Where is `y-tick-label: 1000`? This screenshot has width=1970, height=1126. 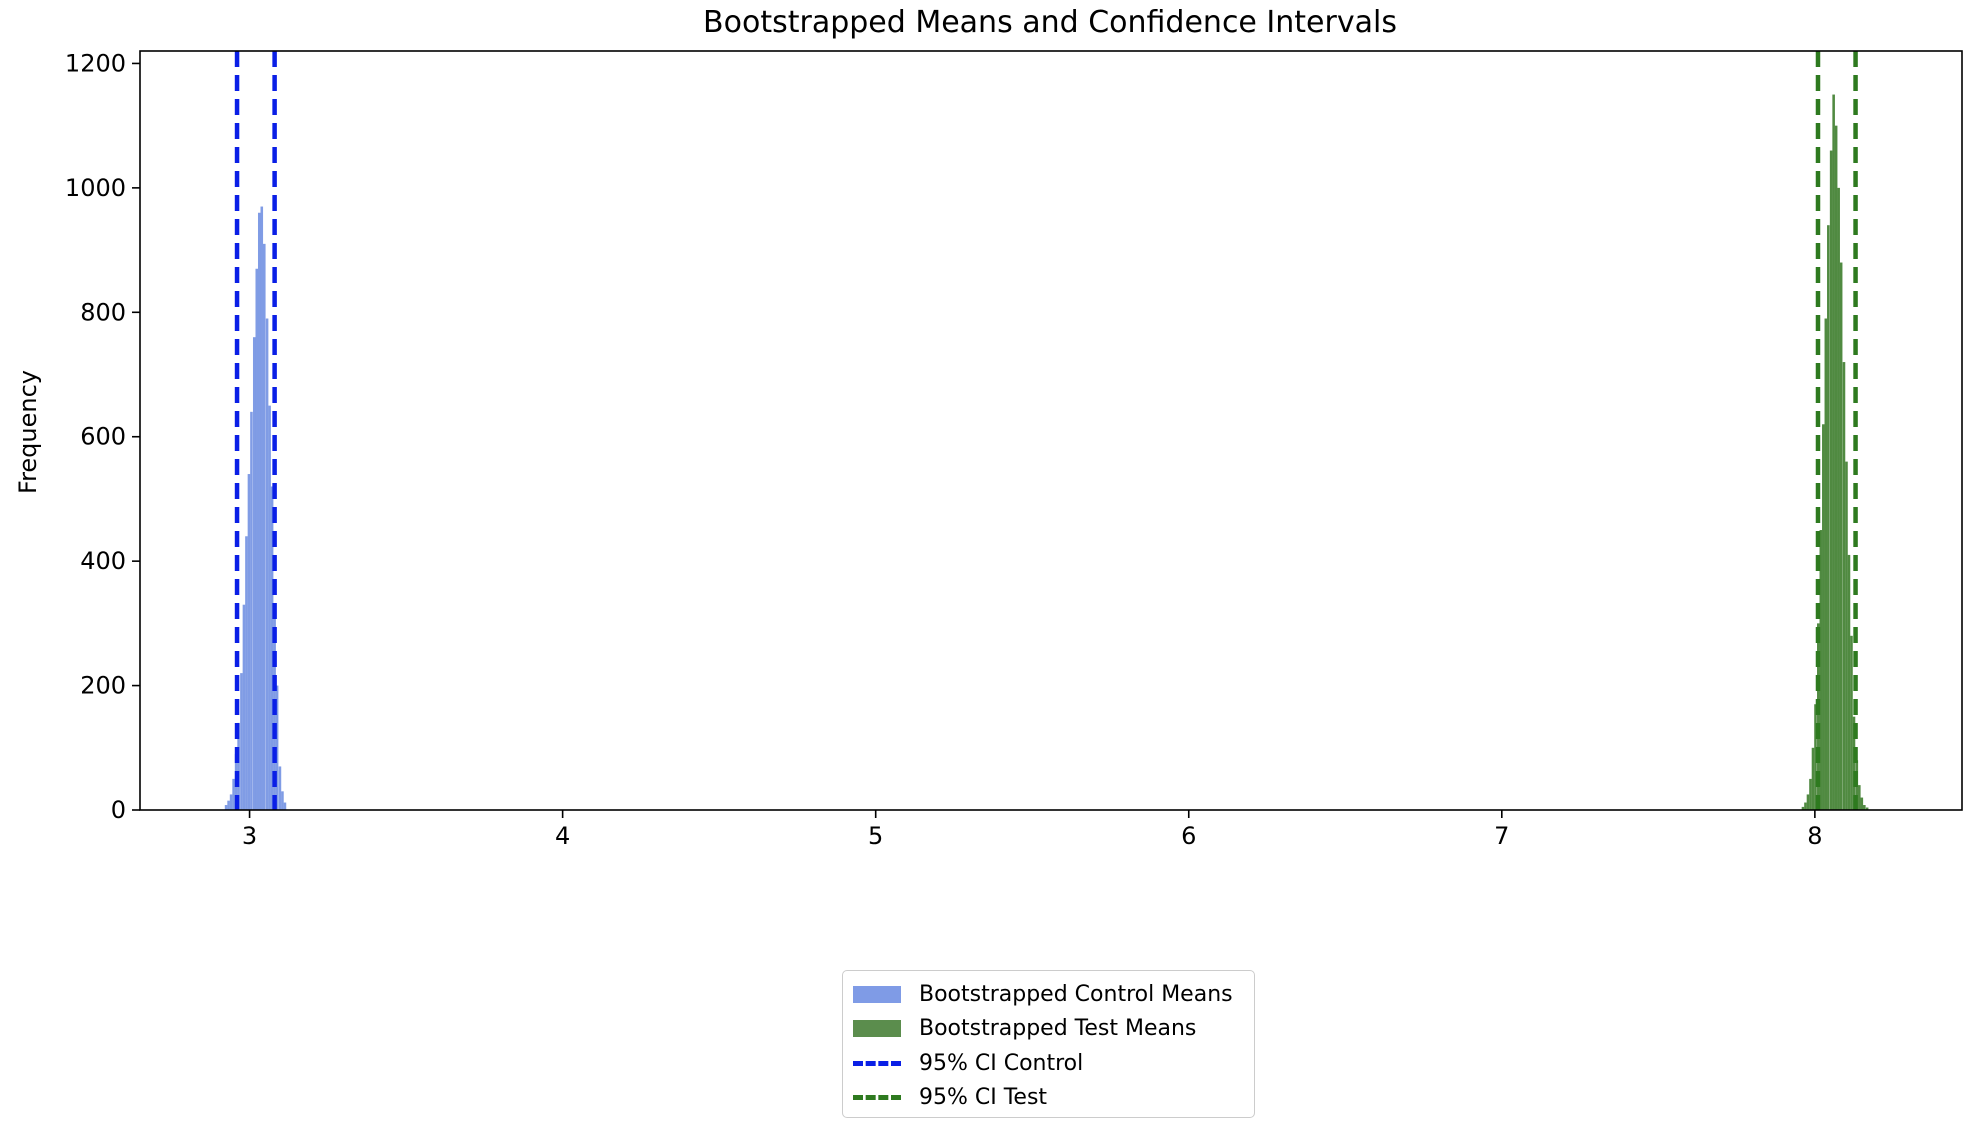 y-tick-label: 1000 is located at coordinates (95, 188).